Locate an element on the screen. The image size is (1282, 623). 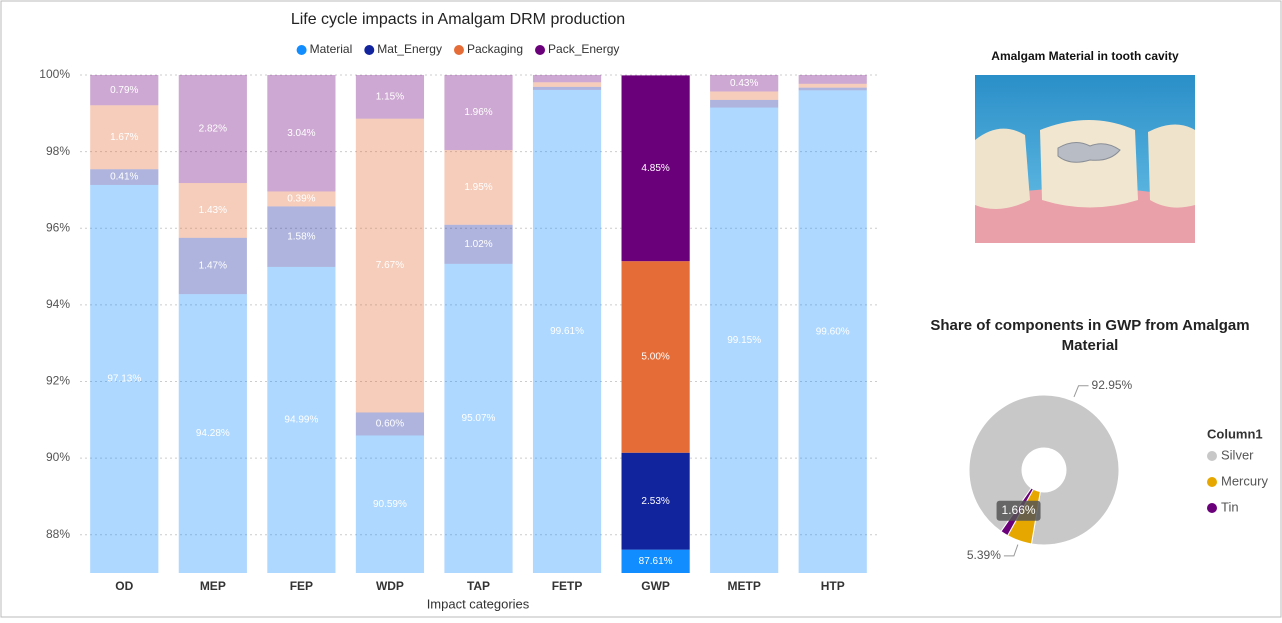
x-tick-label: GWP is located at coordinates (655, 586).